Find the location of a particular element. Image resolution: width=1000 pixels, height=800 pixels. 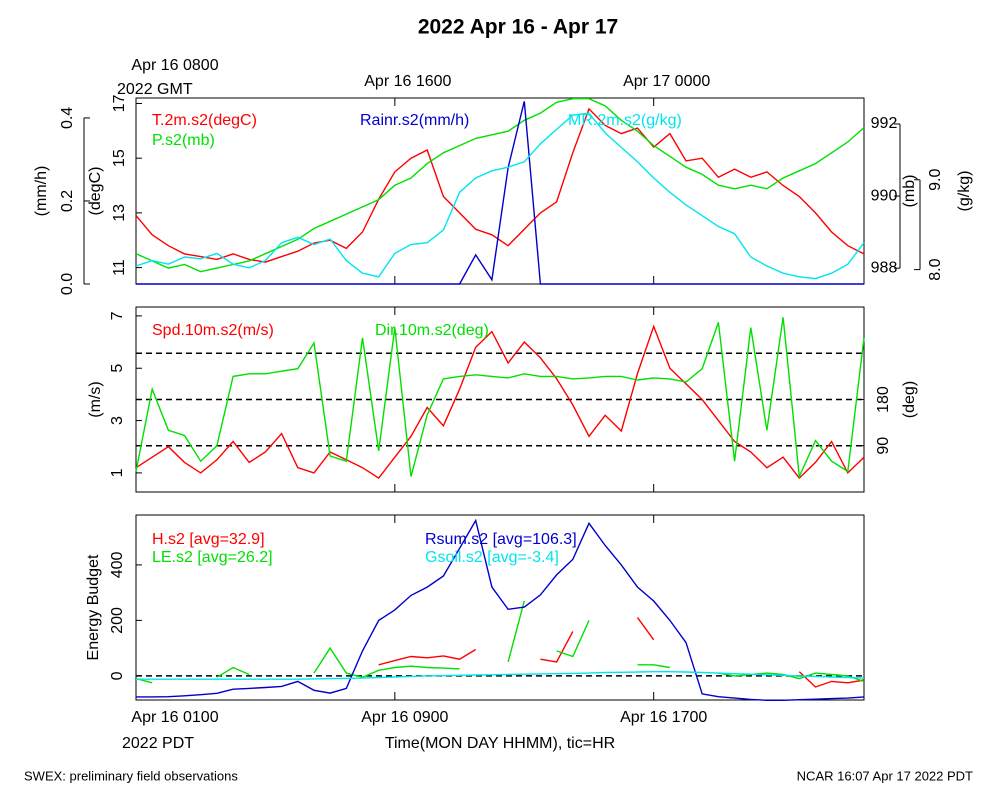

legend-label: MR.2m.s2(g/kg) is located at coordinates (625, 120).